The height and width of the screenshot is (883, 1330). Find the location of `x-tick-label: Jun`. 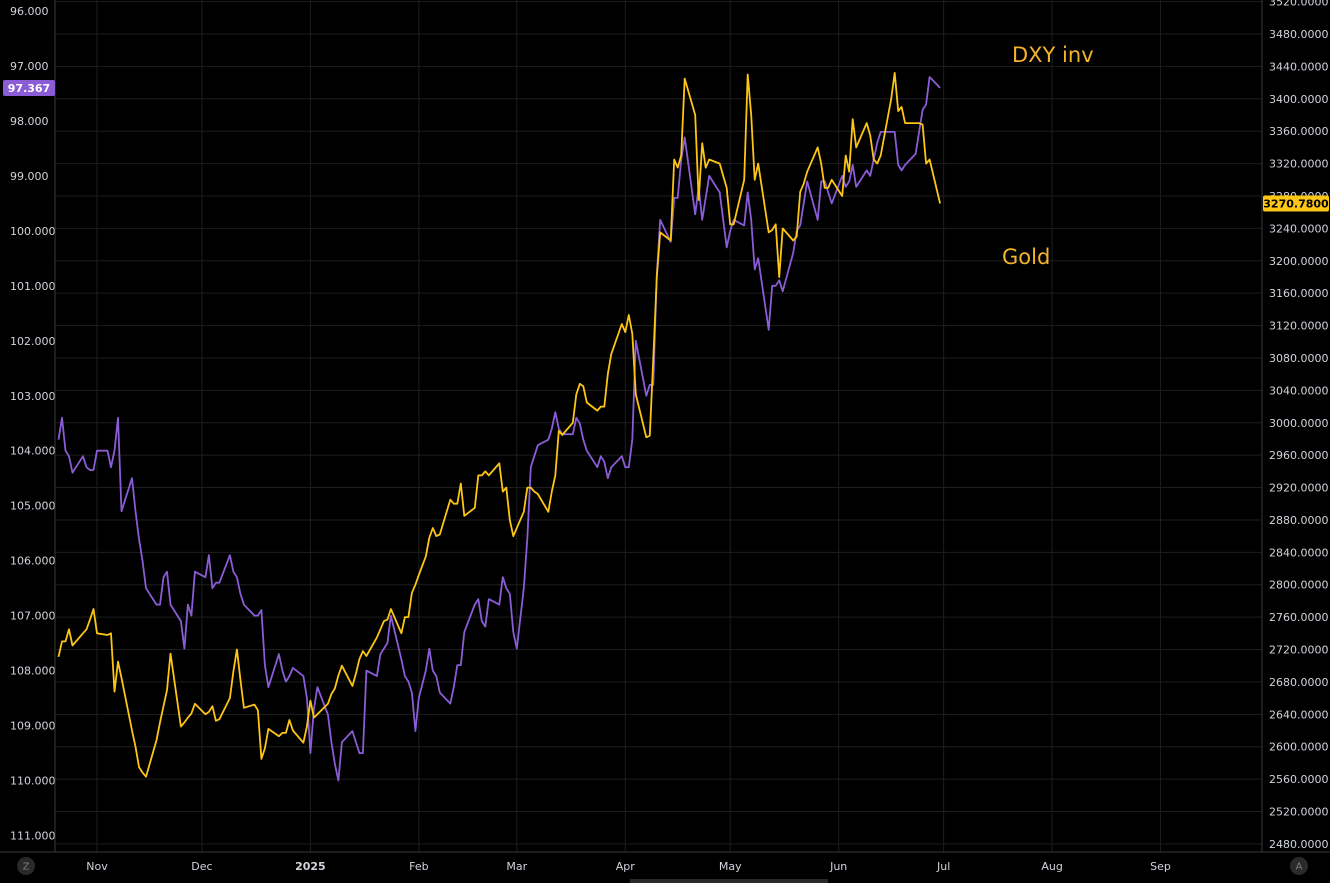

x-tick-label: Jun is located at coordinates (838, 866).